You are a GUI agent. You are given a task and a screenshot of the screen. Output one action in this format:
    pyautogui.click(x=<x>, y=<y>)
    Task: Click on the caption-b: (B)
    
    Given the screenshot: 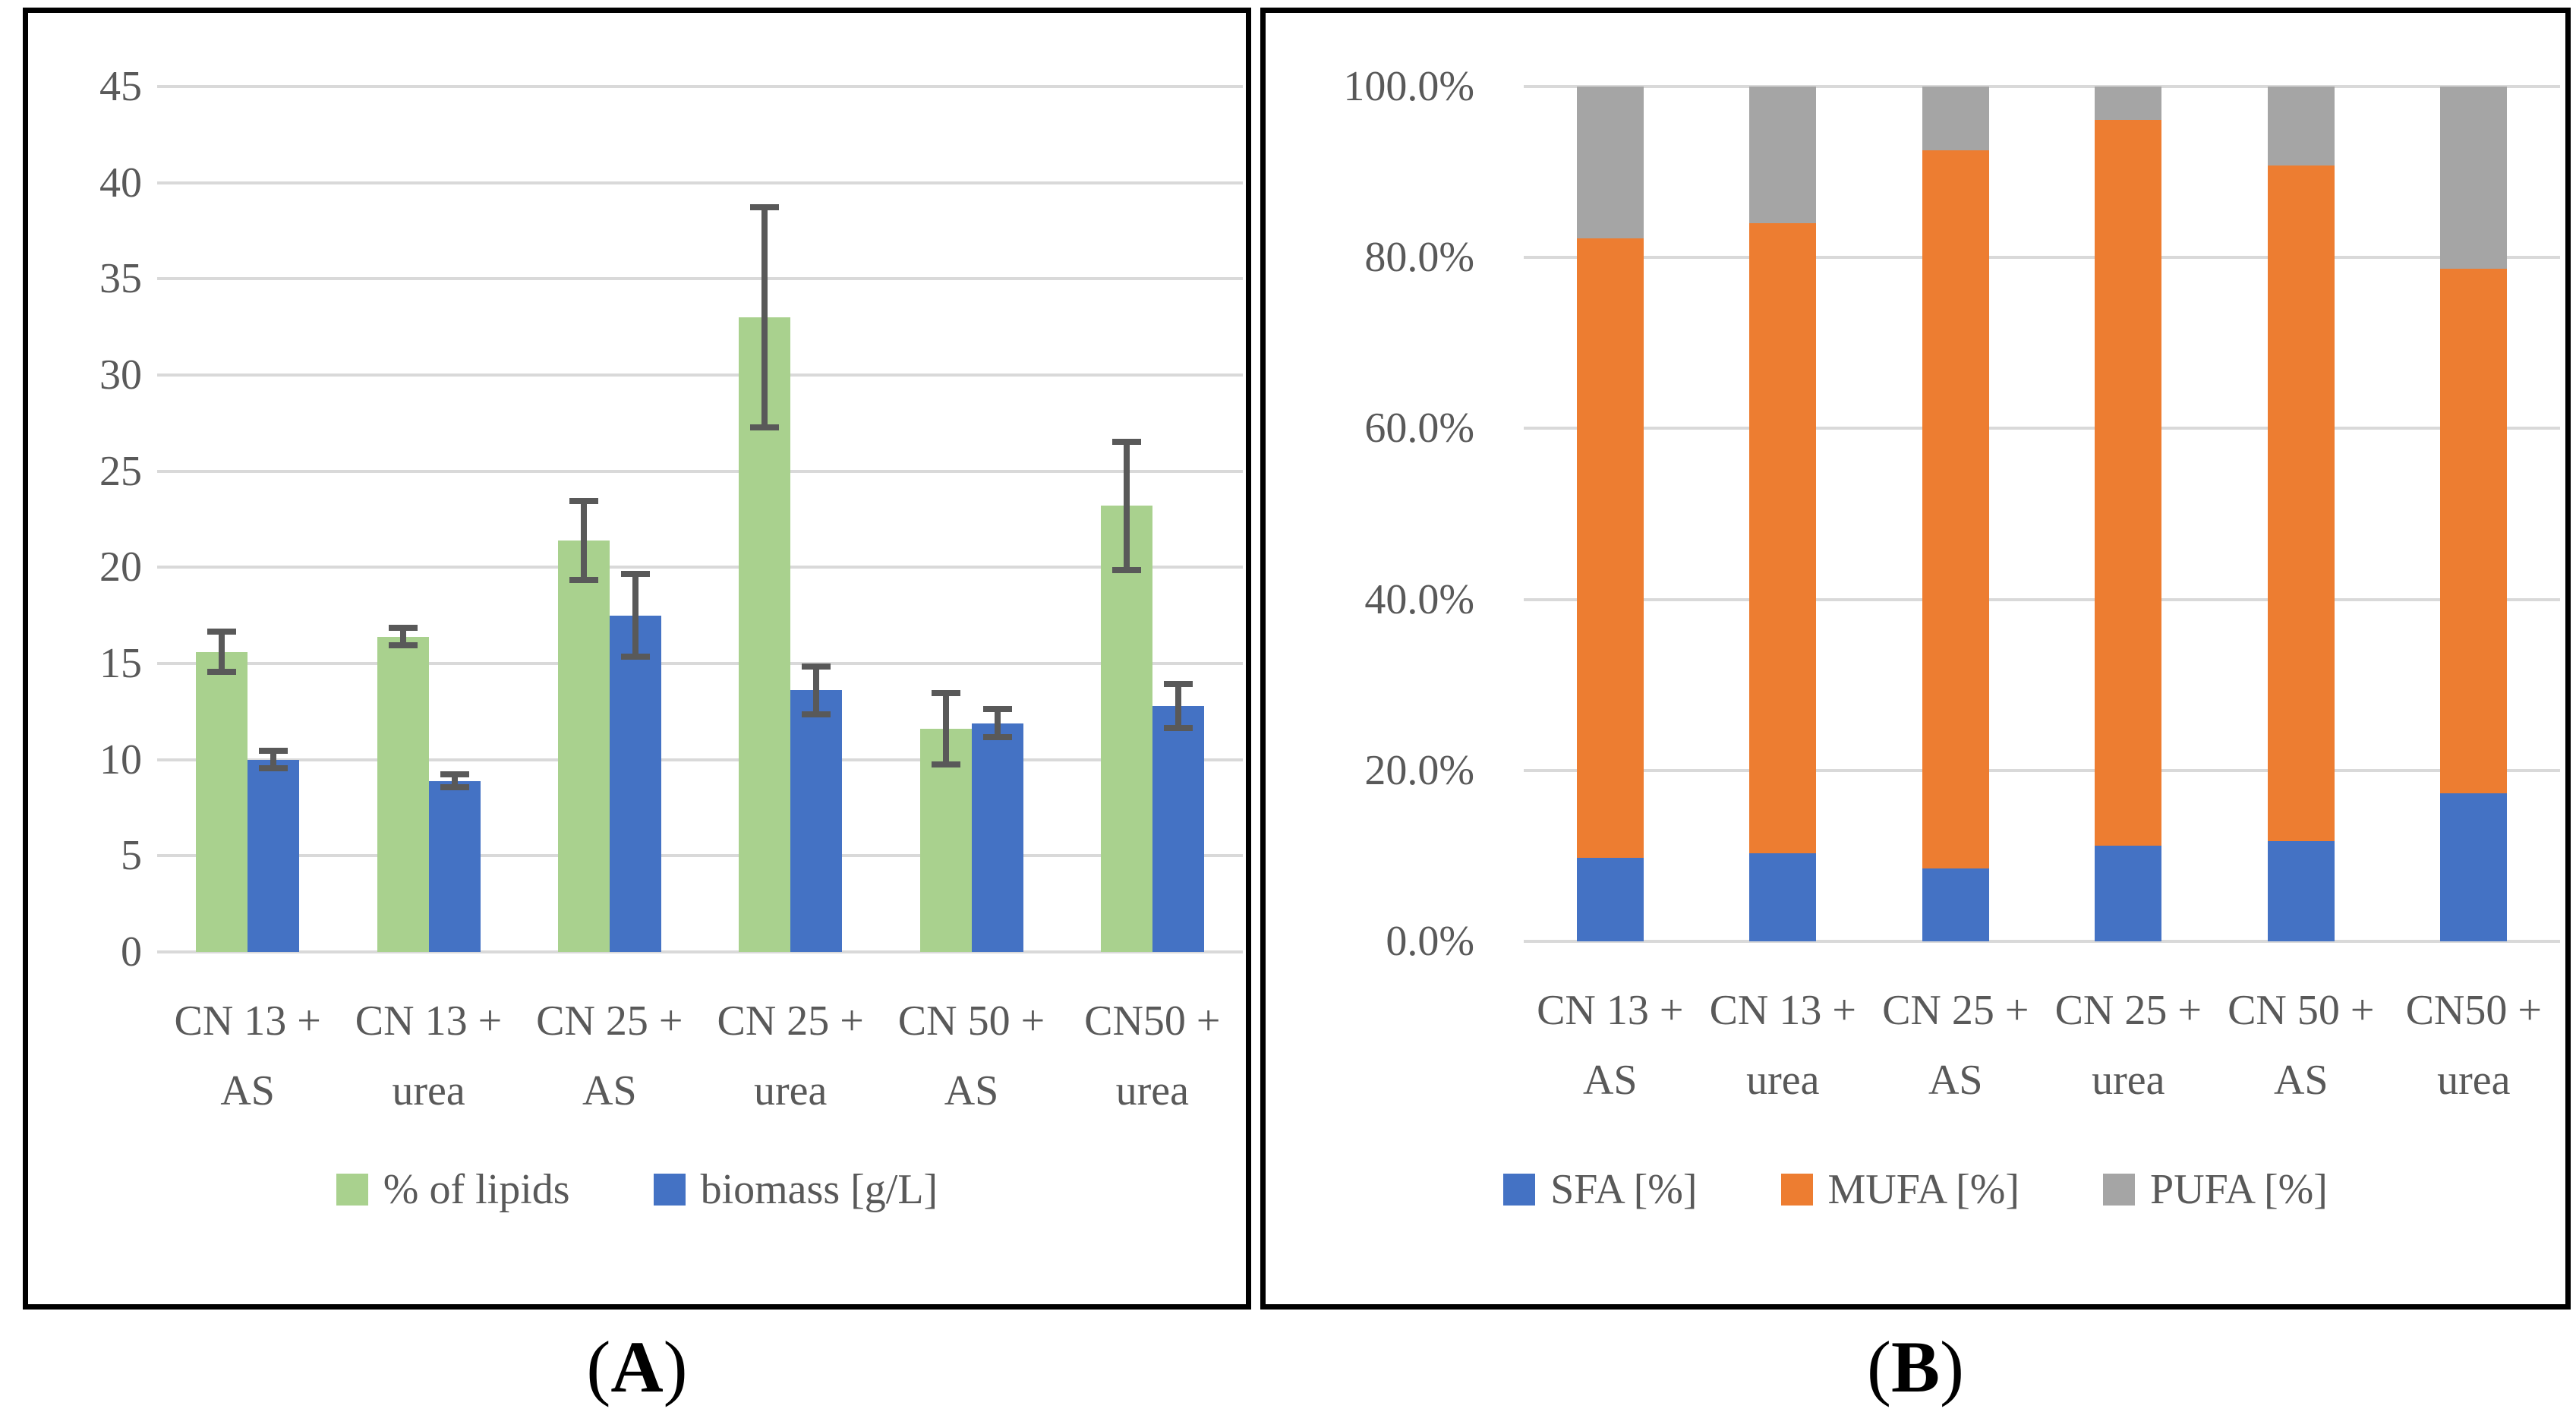 What is the action you would take?
    pyautogui.click(x=1915, y=1366)
    